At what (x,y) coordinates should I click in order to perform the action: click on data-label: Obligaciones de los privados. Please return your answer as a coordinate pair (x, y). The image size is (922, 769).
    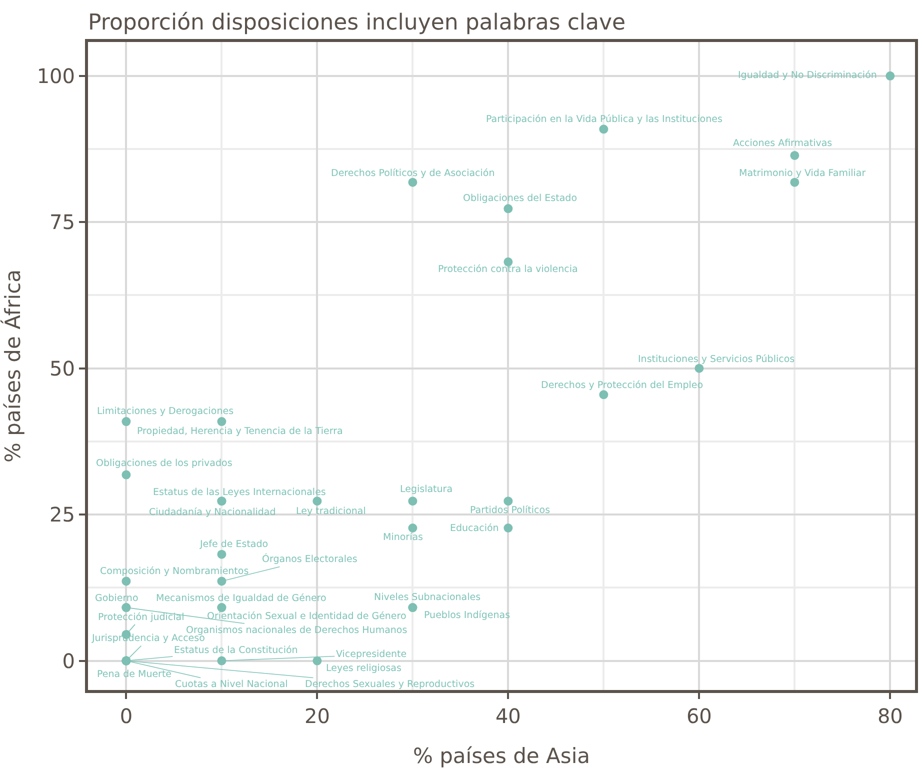
    Looking at the image, I should click on (164, 463).